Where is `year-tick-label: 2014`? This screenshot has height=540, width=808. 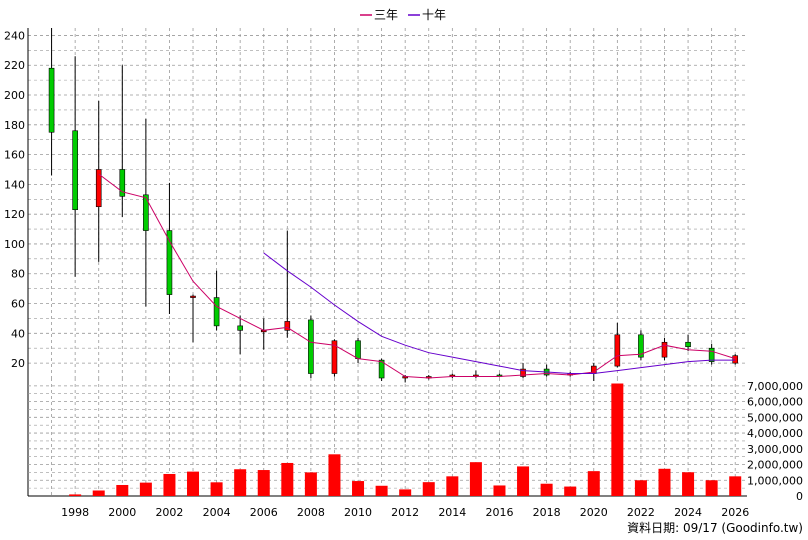 year-tick-label: 2014 is located at coordinates (452, 512).